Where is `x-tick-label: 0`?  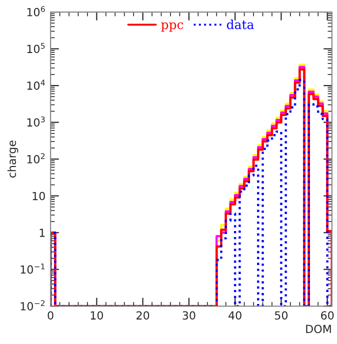
x-tick-label: 0 is located at coordinates (51, 315).